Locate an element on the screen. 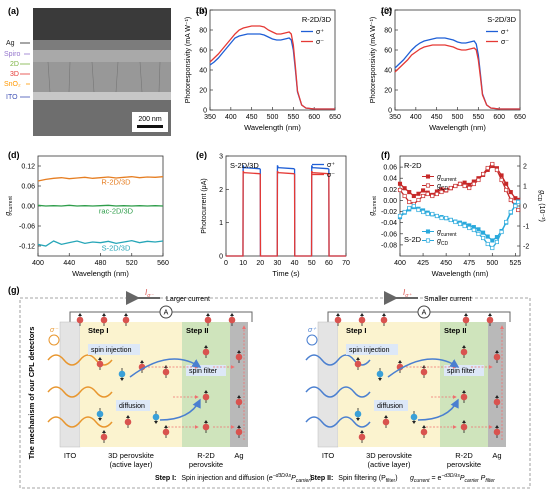 The height and width of the screenshot is (492, 554). x-tick-label: 440 is located at coordinates (69, 263).